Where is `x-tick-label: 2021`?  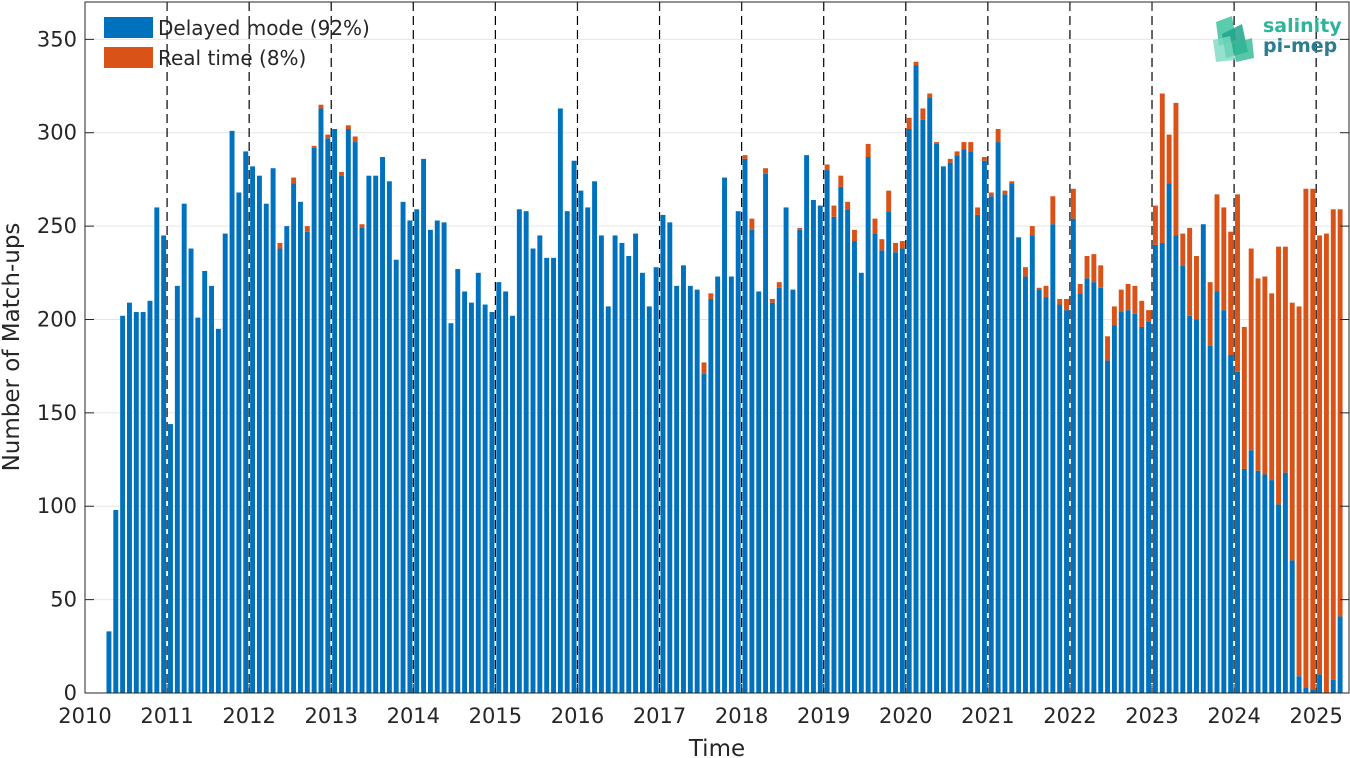
x-tick-label: 2021 is located at coordinates (987, 716).